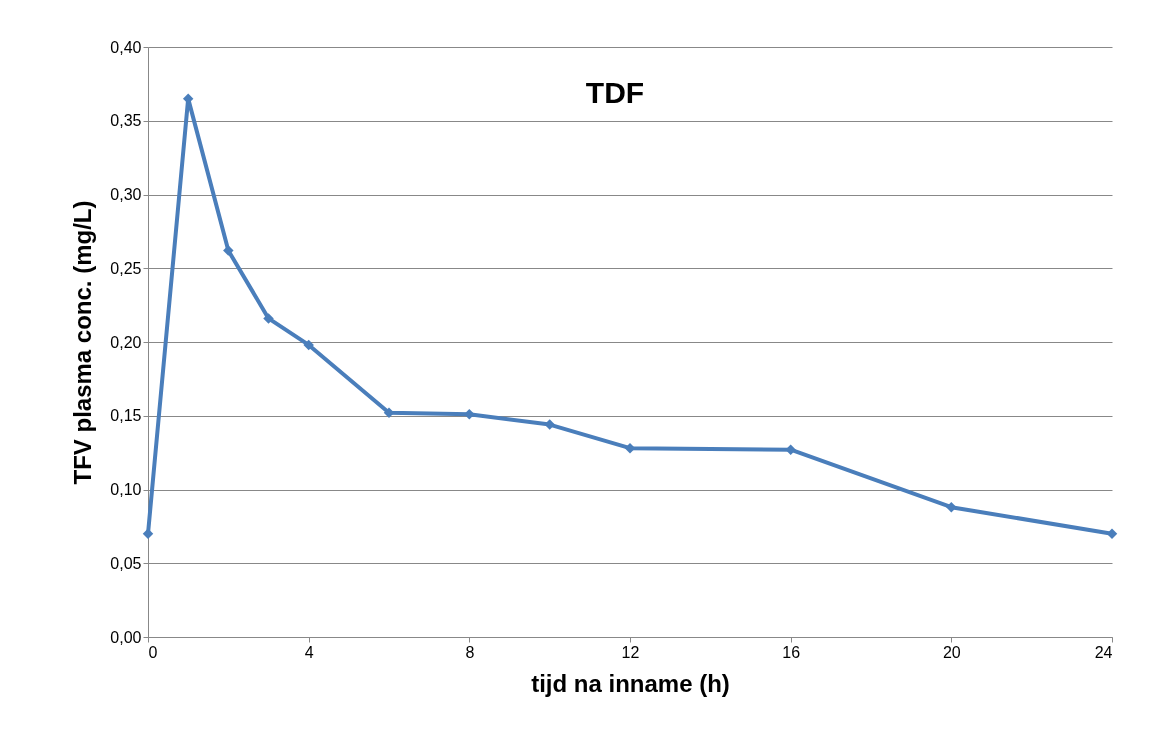  What do you see at coordinates (126, 268) in the screenshot?
I see `y-tick-label: 0,25` at bounding box center [126, 268].